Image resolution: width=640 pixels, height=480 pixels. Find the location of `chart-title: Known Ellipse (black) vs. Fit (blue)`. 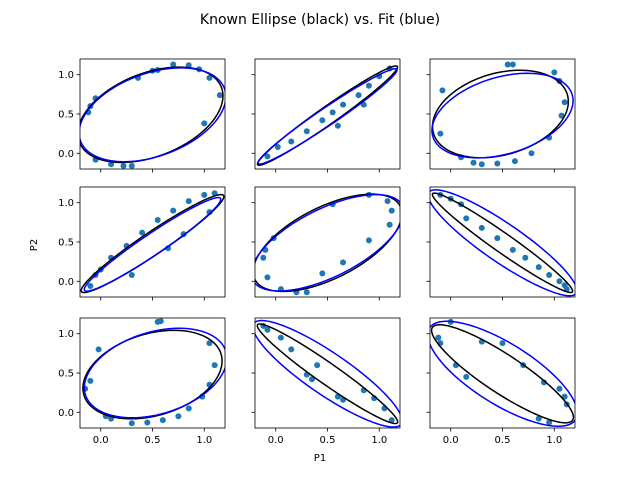

chart-title: Known Ellipse (black) vs. Fit (blue) is located at coordinates (320, 20).